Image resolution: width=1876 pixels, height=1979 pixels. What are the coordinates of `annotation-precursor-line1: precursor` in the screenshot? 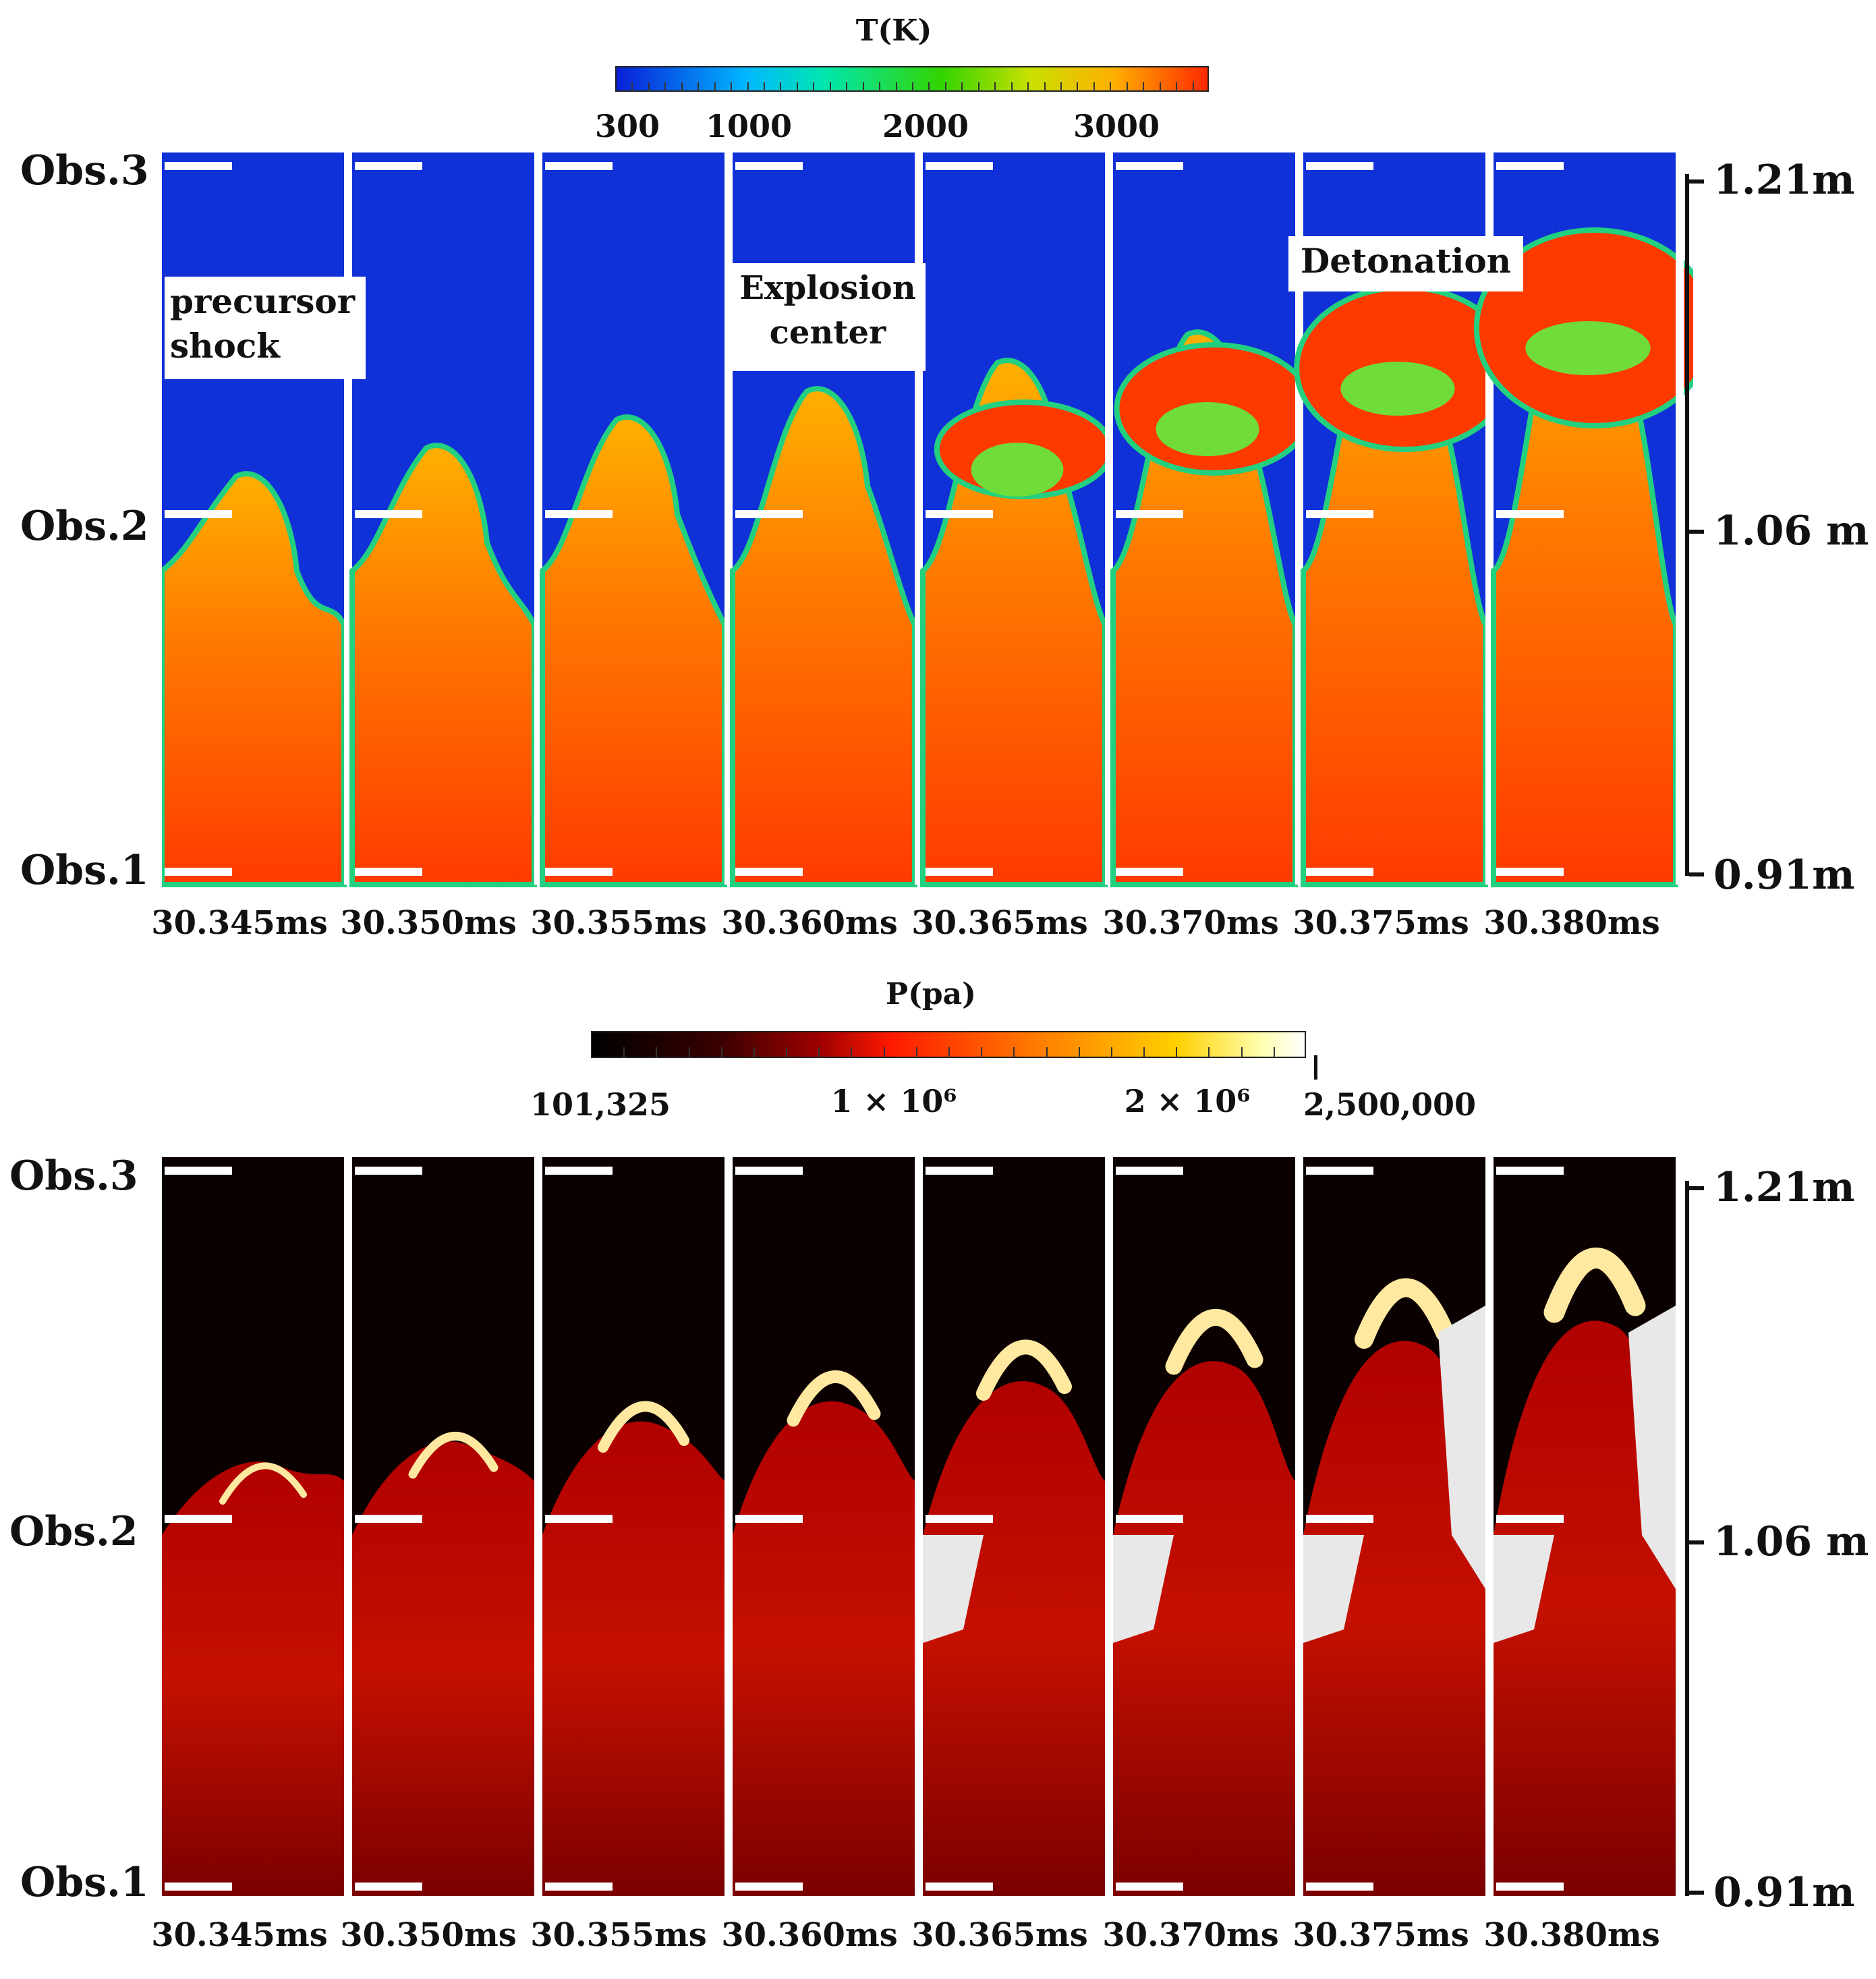 It's located at (263, 301).